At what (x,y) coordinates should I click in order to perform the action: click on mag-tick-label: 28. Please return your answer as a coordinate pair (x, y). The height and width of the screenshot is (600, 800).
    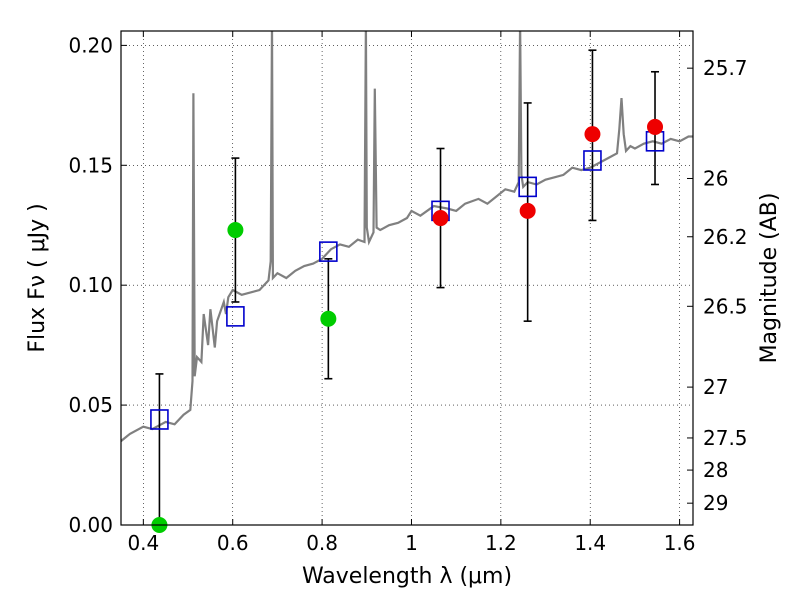
    Looking at the image, I should click on (715, 470).